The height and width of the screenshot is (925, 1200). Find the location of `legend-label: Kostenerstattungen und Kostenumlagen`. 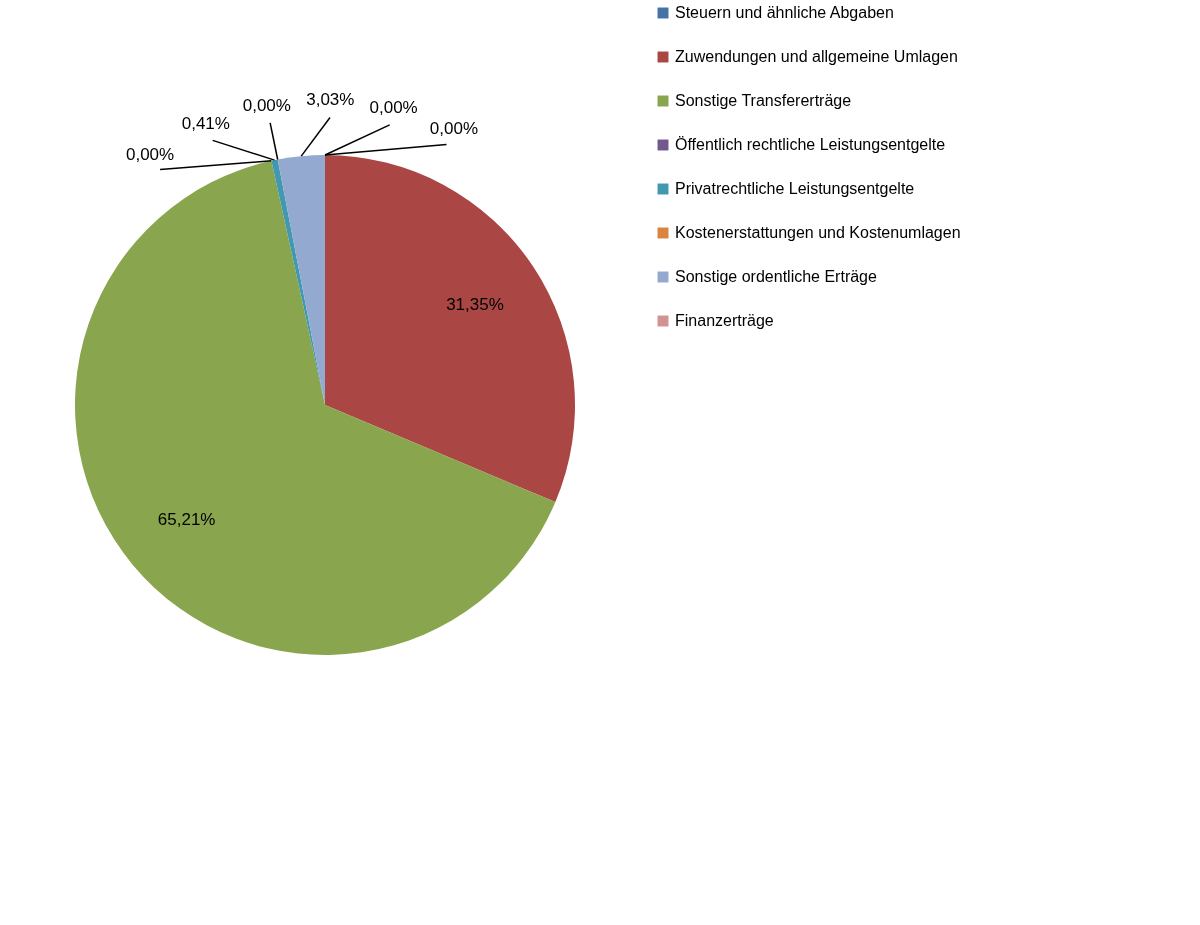

legend-label: Kostenerstattungen und Kostenumlagen is located at coordinates (818, 232).